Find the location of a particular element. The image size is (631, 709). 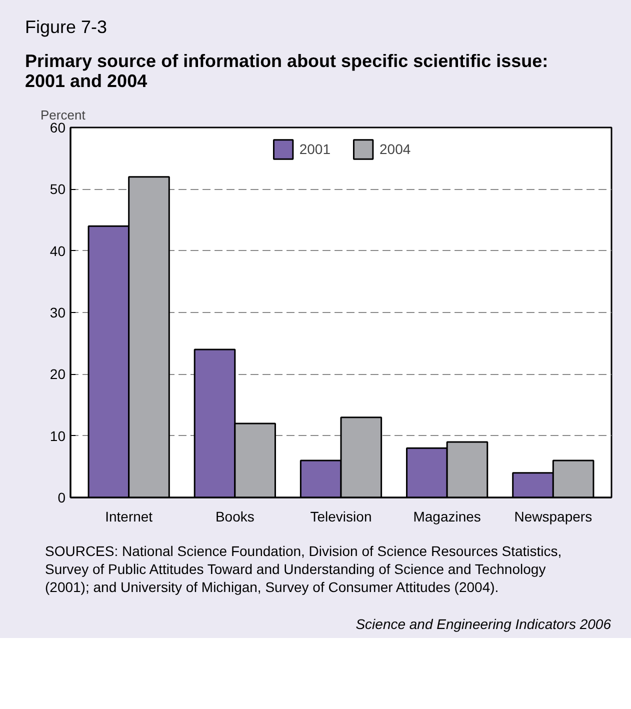

x-tick-label: Internet is located at coordinates (129, 516).